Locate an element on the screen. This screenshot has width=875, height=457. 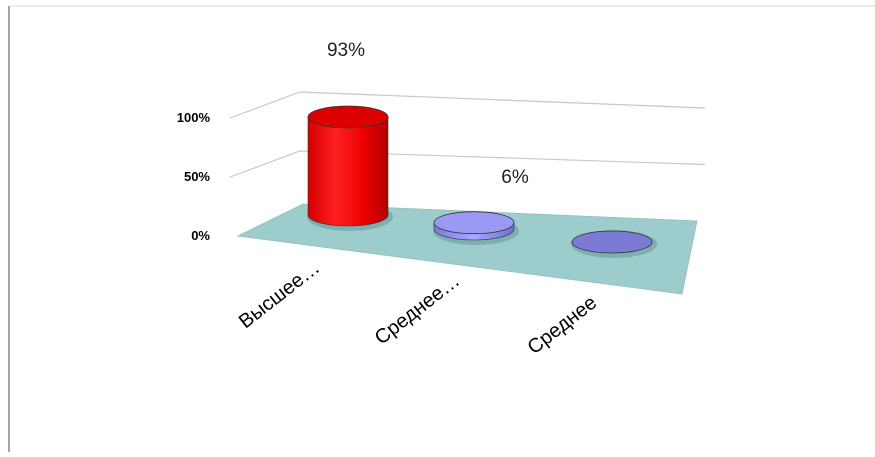
y-axis-ticks: 0% 50% 100% is located at coordinates (194, 176).